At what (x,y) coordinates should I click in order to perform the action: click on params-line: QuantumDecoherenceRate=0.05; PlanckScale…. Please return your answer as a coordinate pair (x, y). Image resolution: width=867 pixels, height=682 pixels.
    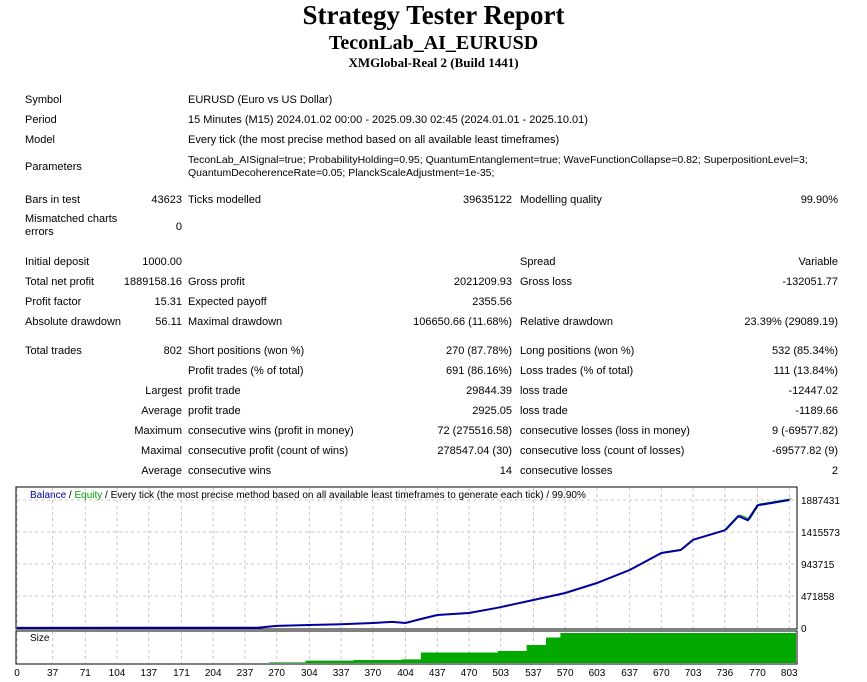
    Looking at the image, I should click on (341, 173).